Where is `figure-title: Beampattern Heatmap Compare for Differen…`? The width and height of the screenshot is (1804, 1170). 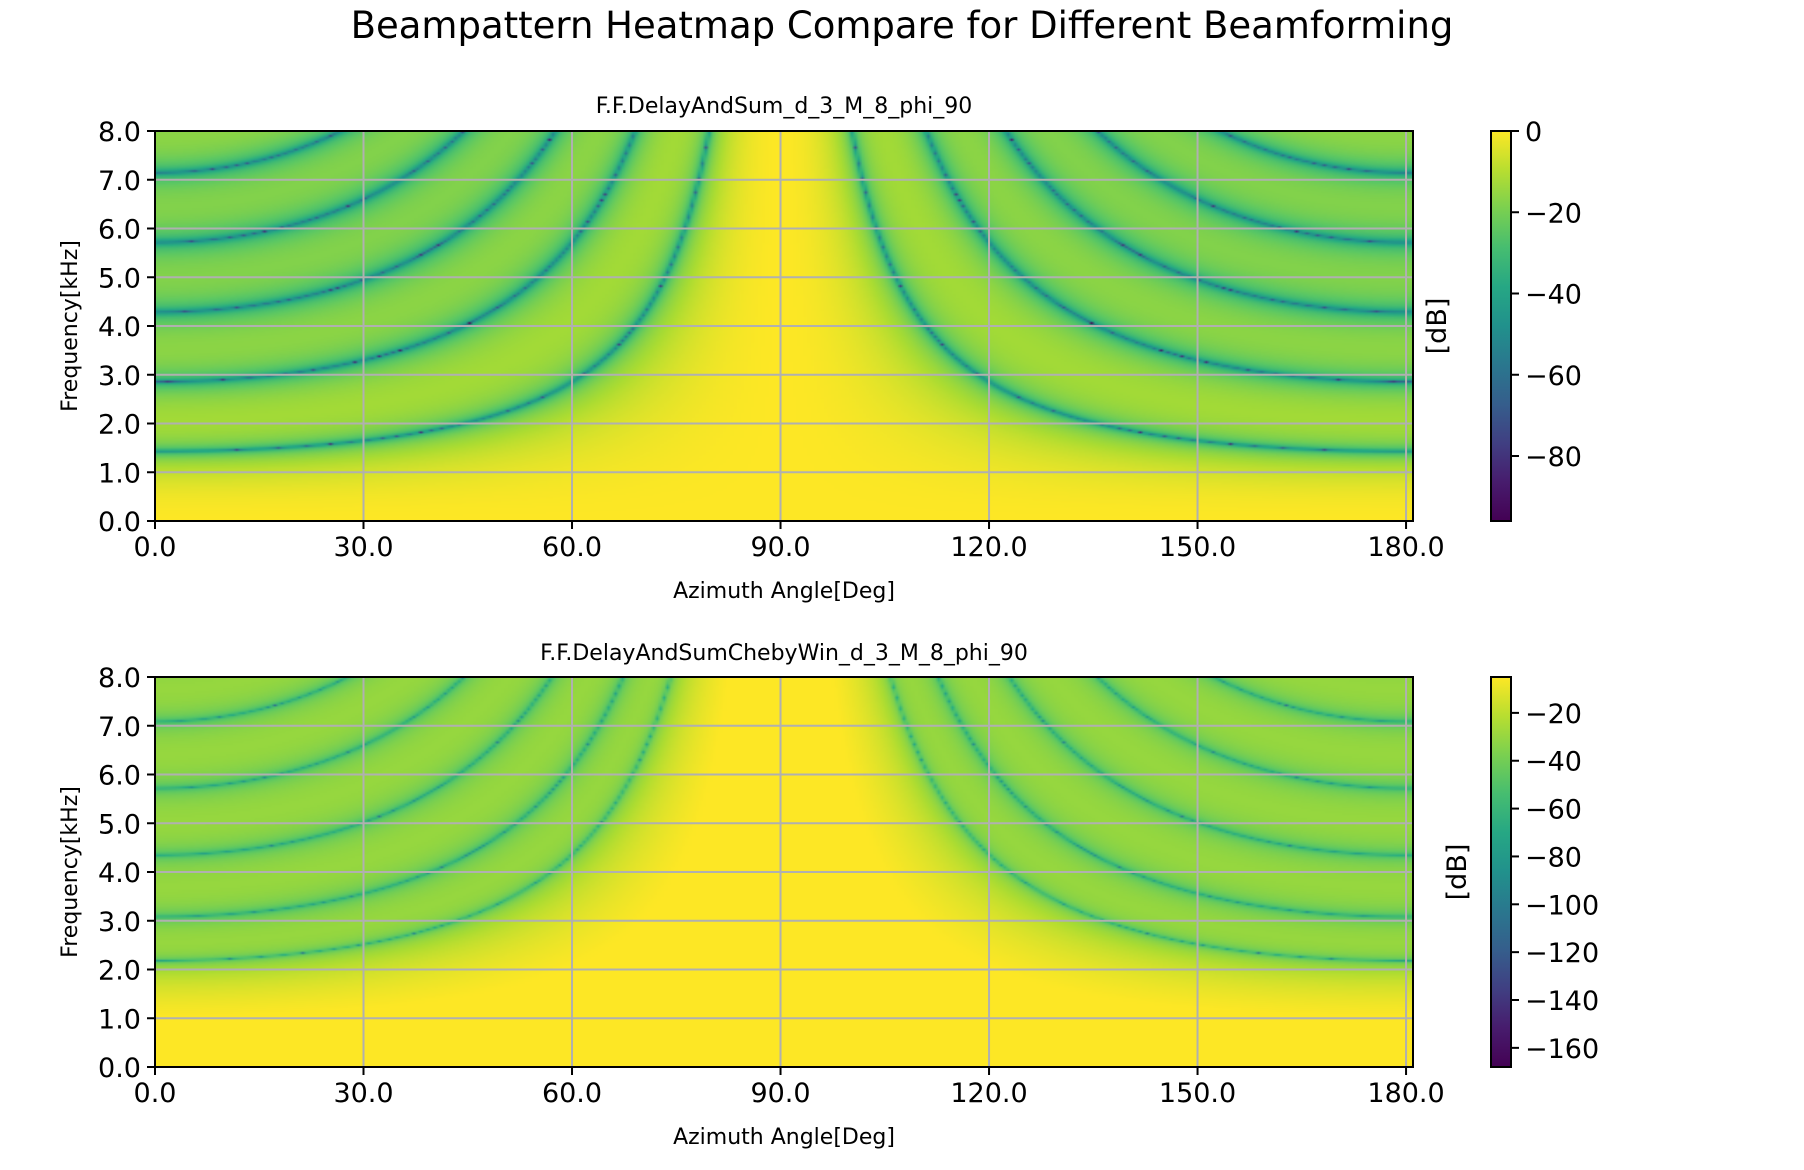
figure-title: Beampattern Heatmap Compare for Differen… is located at coordinates (902, 25).